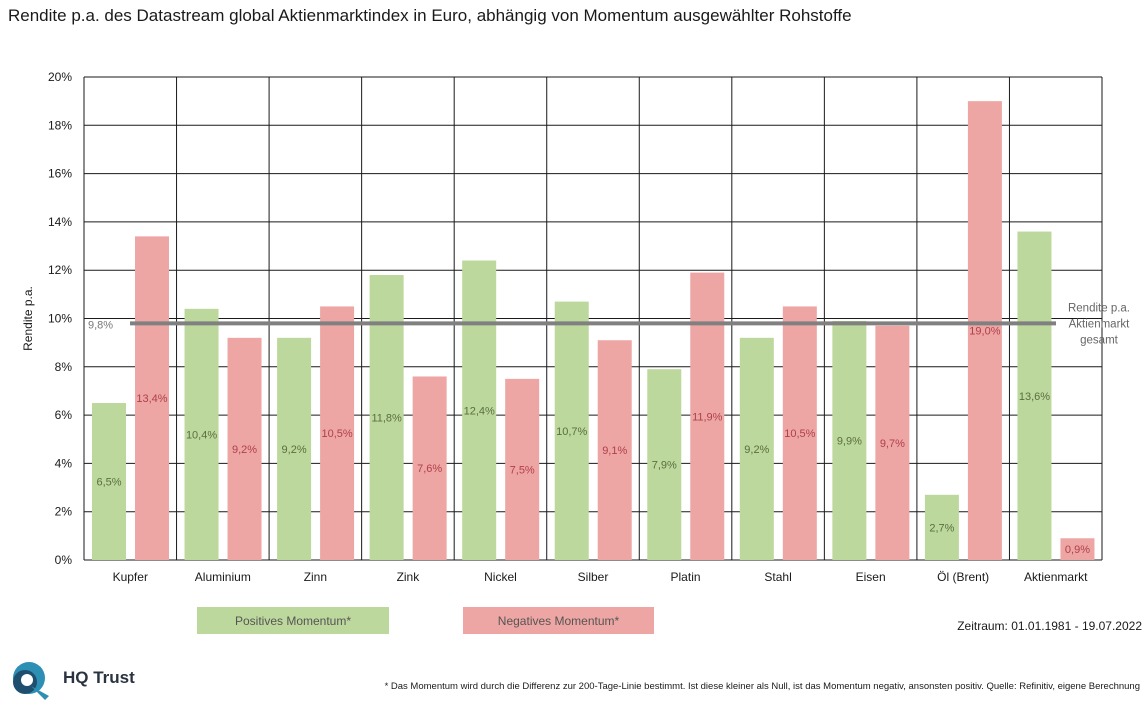  Describe the element at coordinates (64, 415) in the screenshot. I see `y-tick-label: 6%` at that location.